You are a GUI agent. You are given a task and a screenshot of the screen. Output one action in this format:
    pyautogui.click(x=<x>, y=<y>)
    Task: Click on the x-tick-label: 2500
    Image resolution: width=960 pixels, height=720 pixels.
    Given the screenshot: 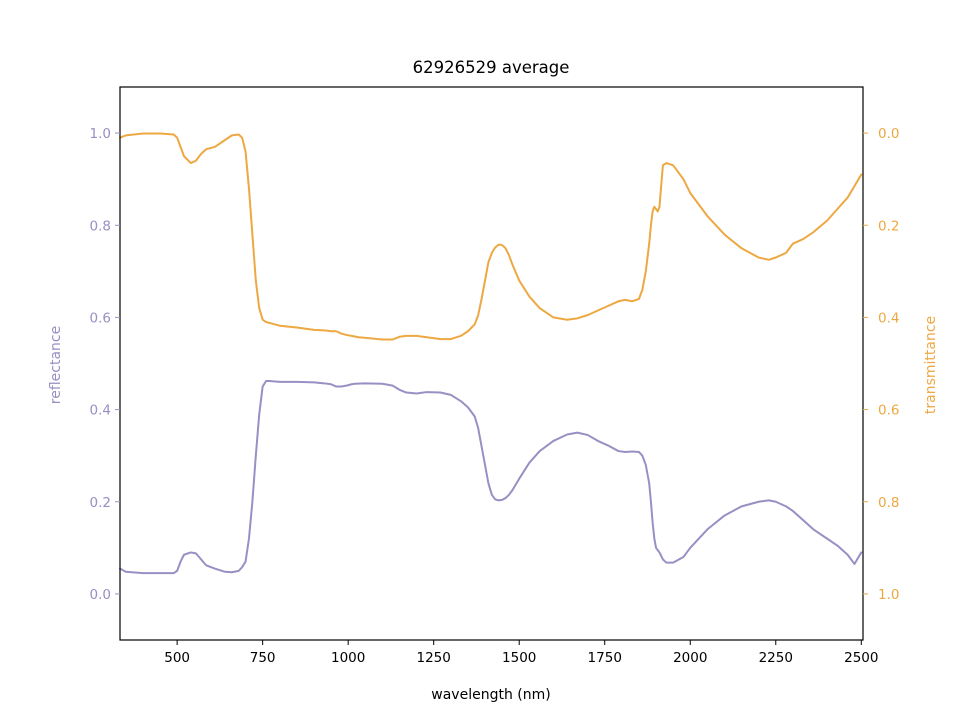 What is the action you would take?
    pyautogui.click(x=861, y=658)
    